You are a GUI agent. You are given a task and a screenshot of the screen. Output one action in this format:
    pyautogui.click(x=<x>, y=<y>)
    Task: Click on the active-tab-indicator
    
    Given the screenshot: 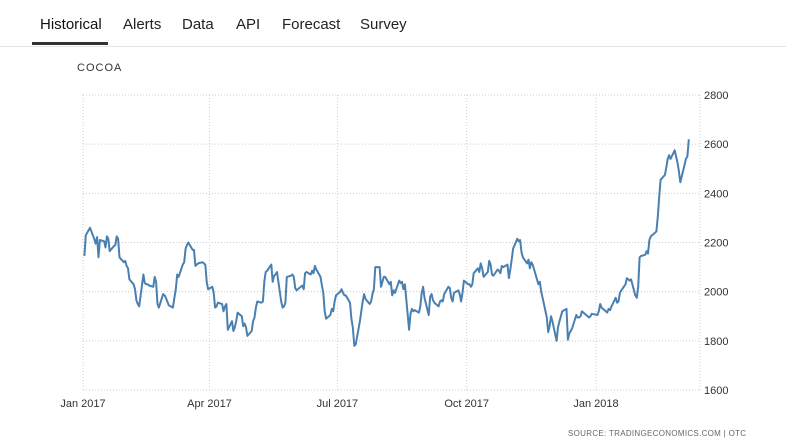 What is the action you would take?
    pyautogui.click(x=70, y=43)
    